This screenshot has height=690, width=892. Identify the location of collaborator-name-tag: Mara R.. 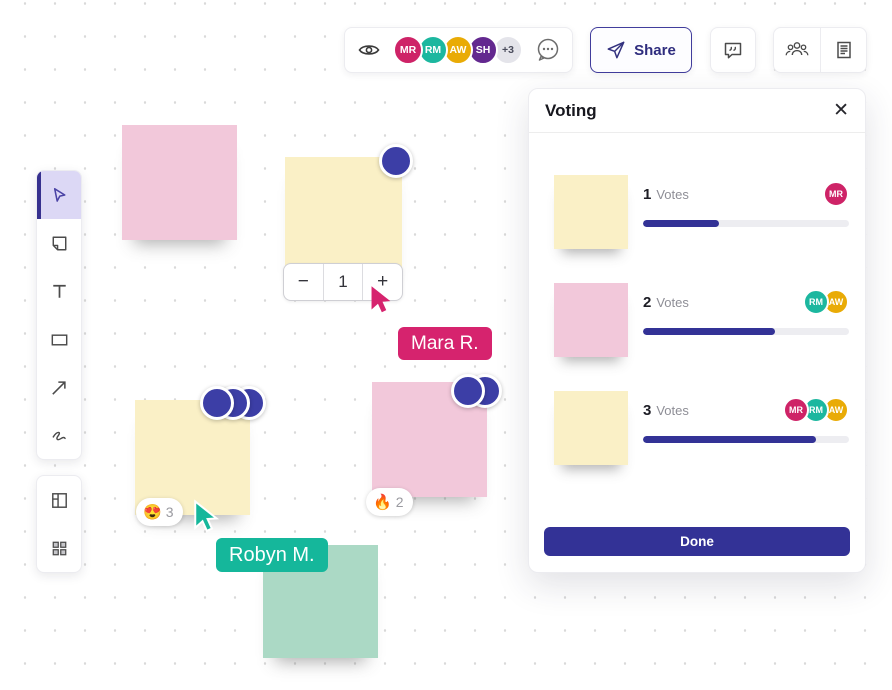
(445, 343).